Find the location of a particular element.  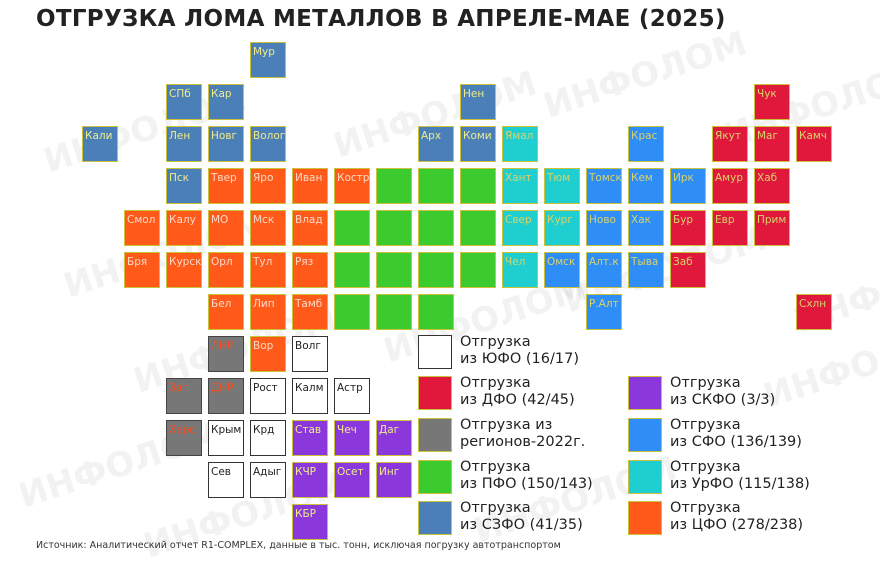

region-tile: Курск is located at coordinates (184, 270).